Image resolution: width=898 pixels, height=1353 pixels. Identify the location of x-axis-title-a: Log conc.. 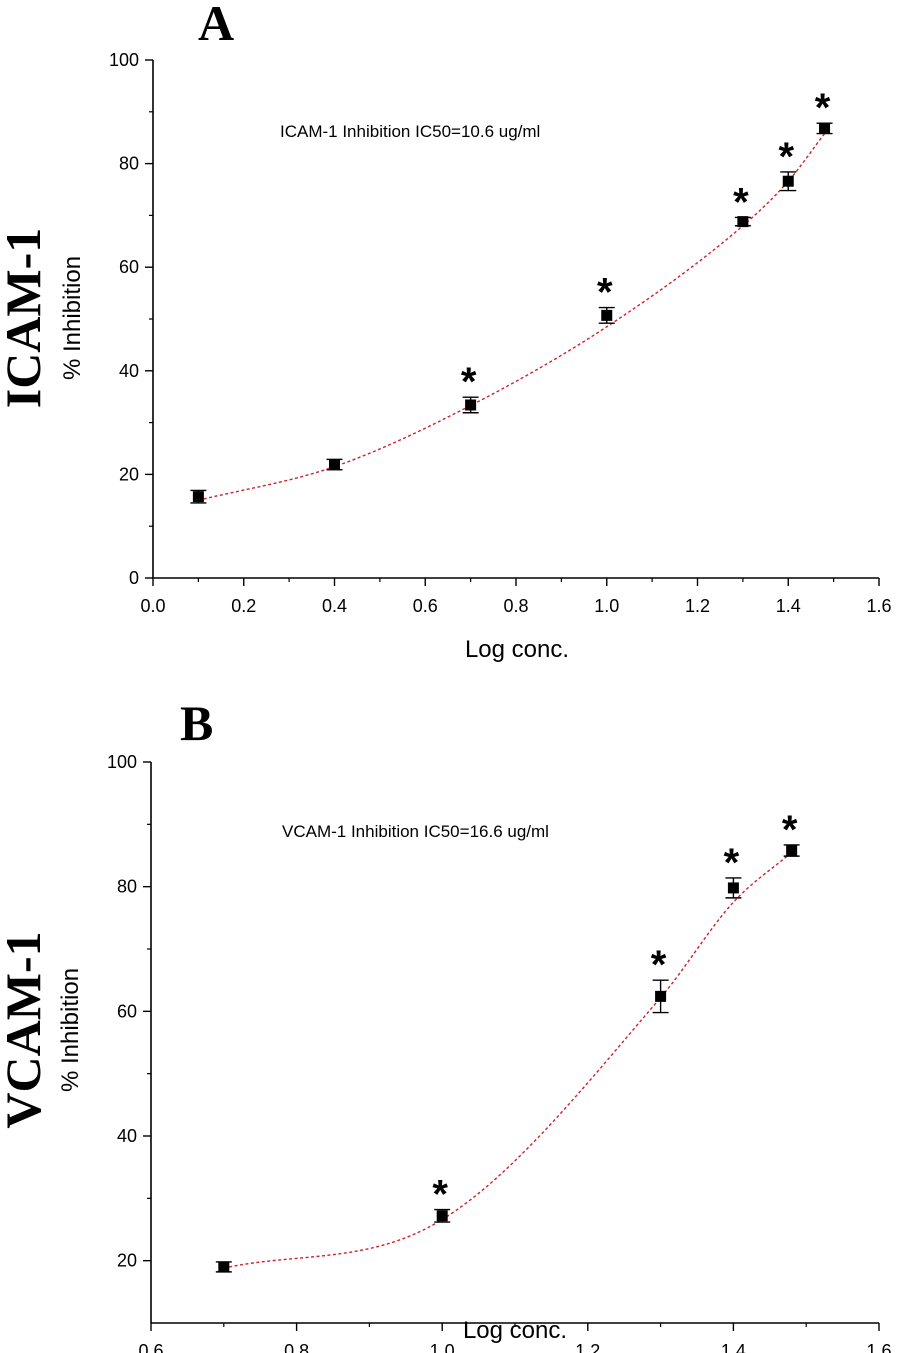
(517, 649).